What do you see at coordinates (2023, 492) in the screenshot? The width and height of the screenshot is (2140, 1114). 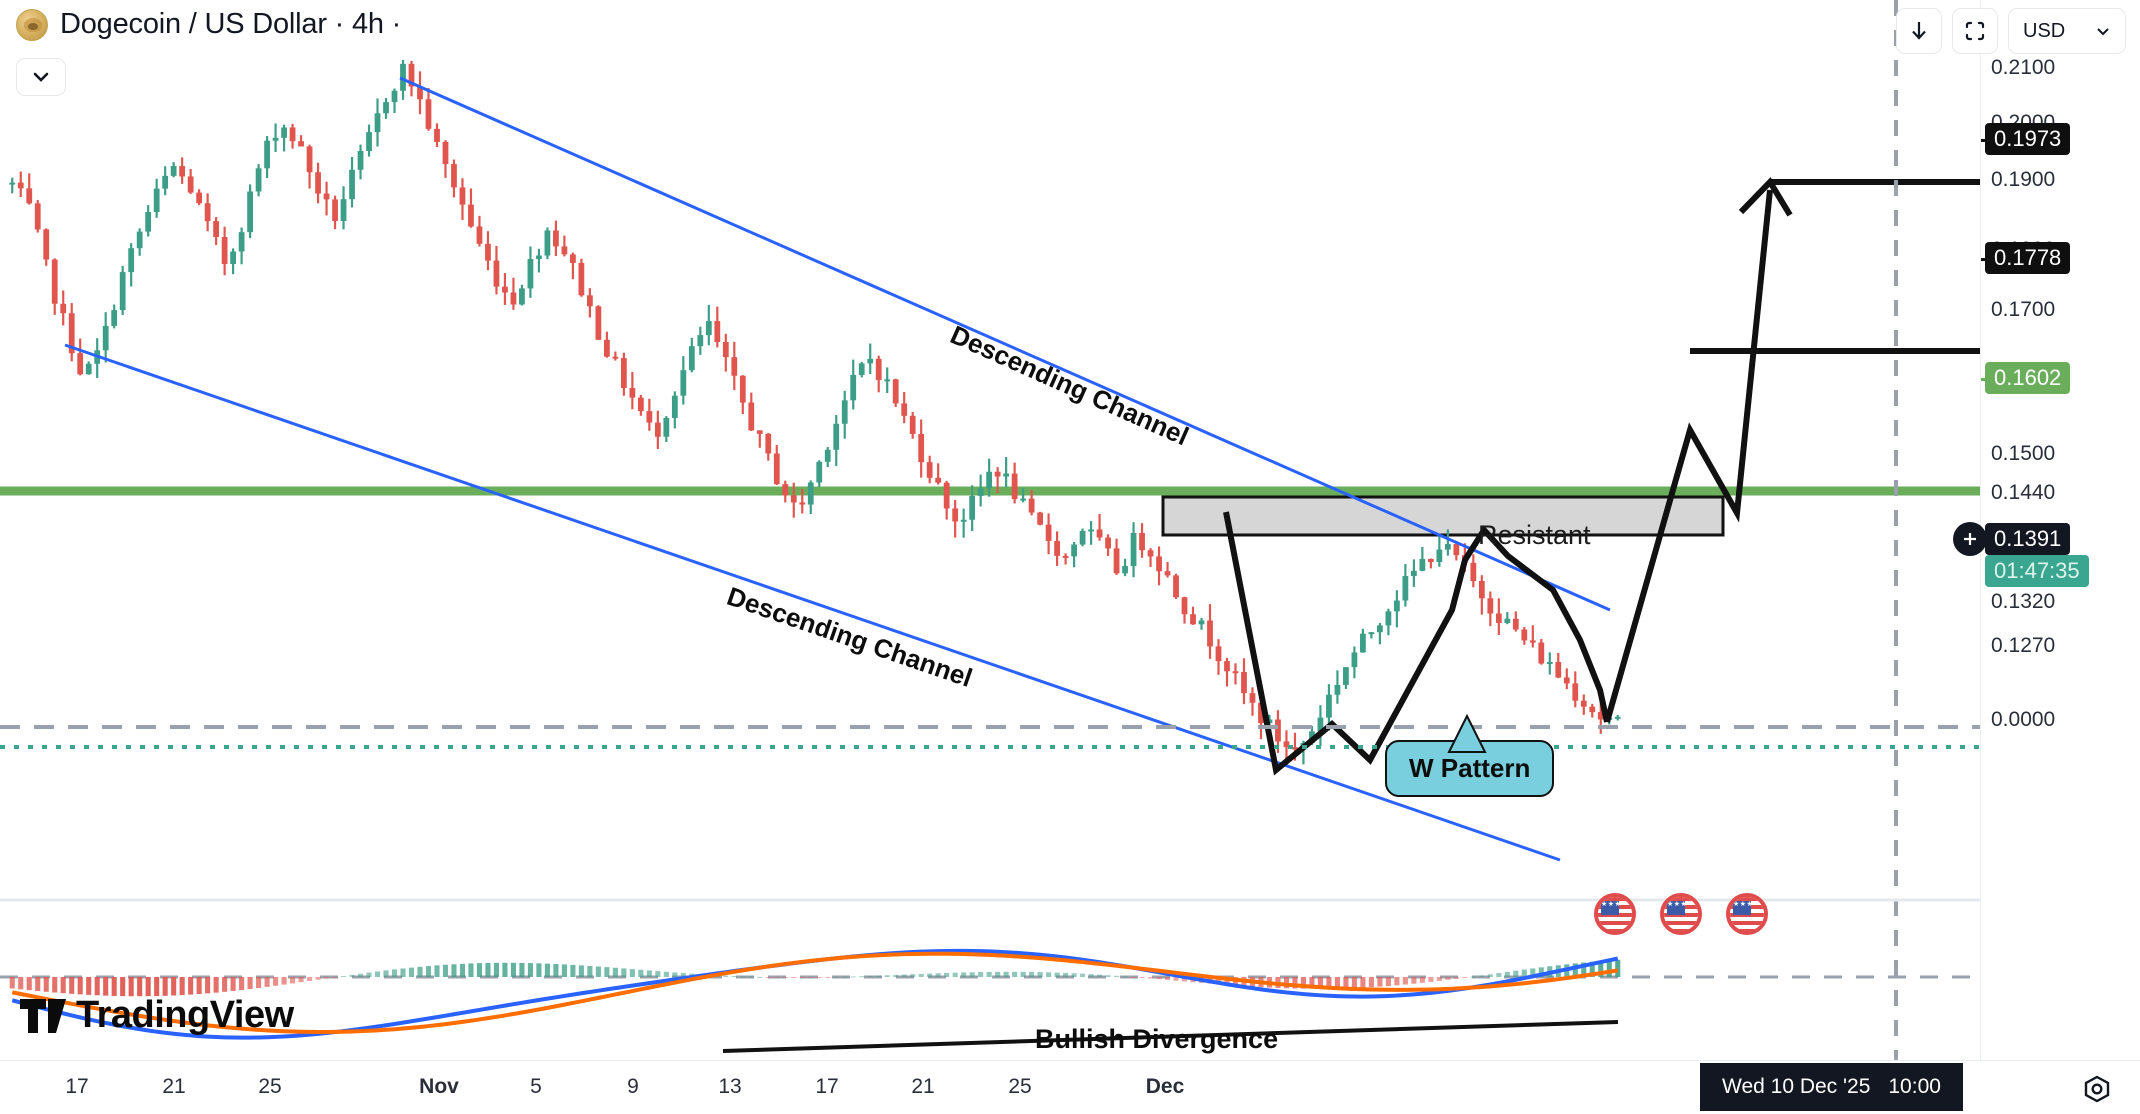 I see `price-tick: 0.1440` at bounding box center [2023, 492].